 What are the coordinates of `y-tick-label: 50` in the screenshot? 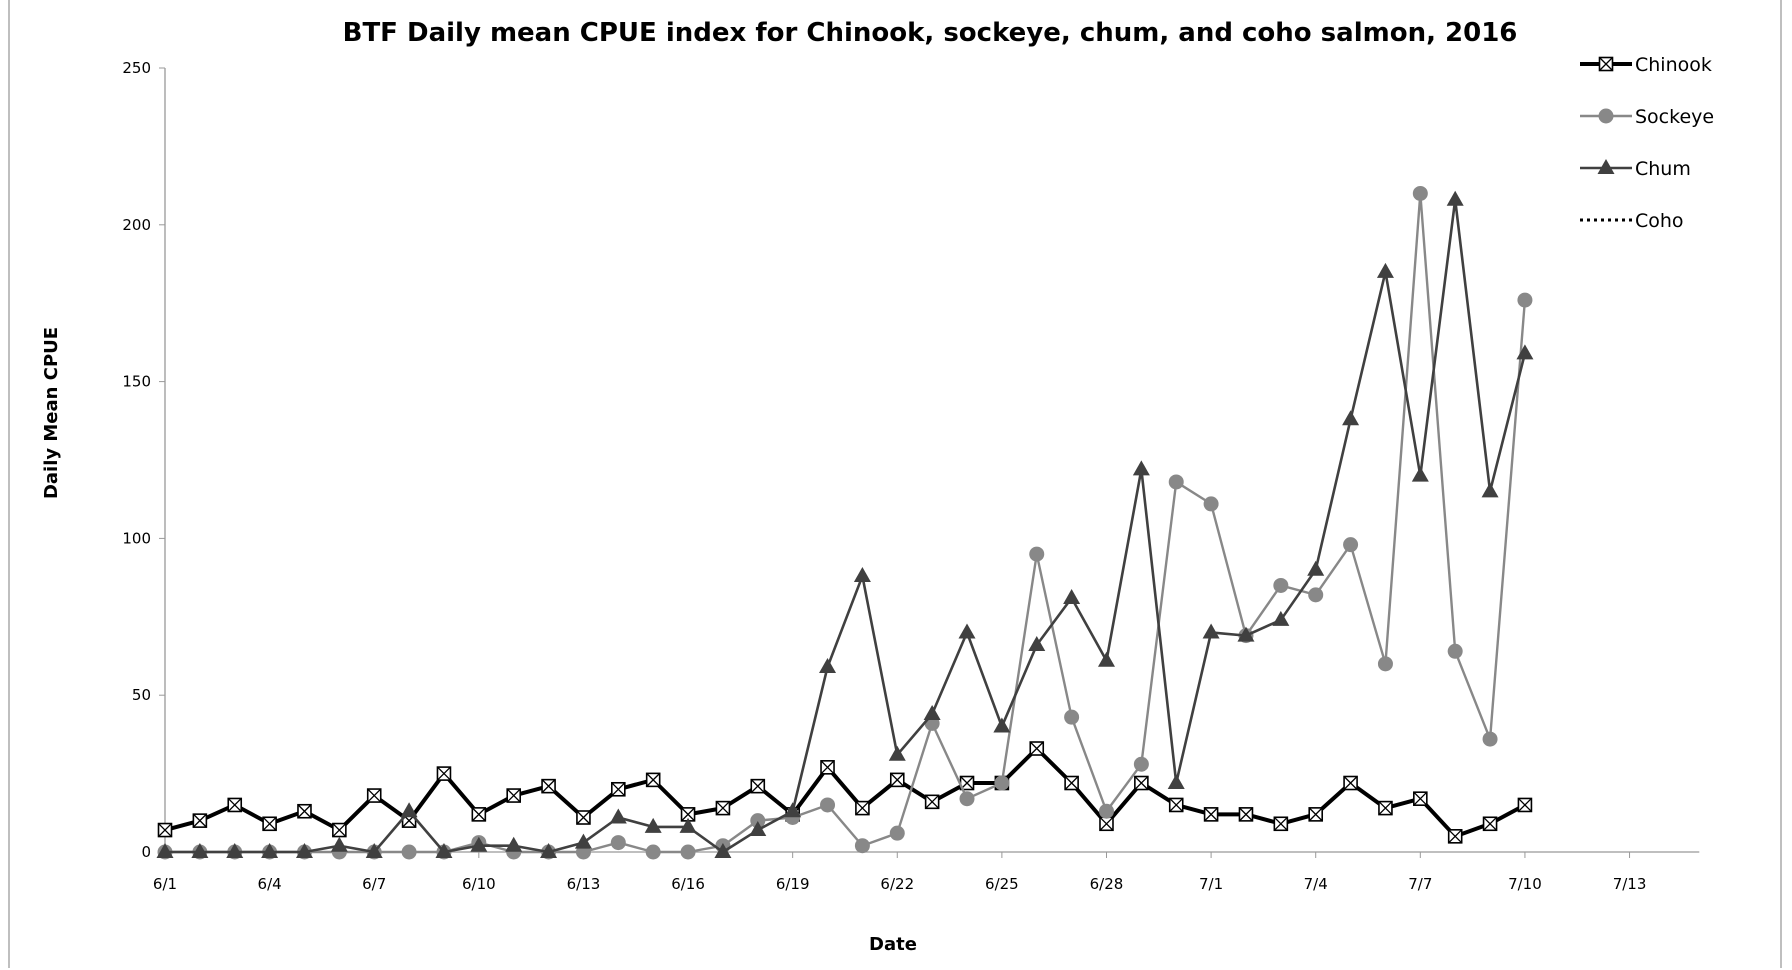 It's located at (141, 695).